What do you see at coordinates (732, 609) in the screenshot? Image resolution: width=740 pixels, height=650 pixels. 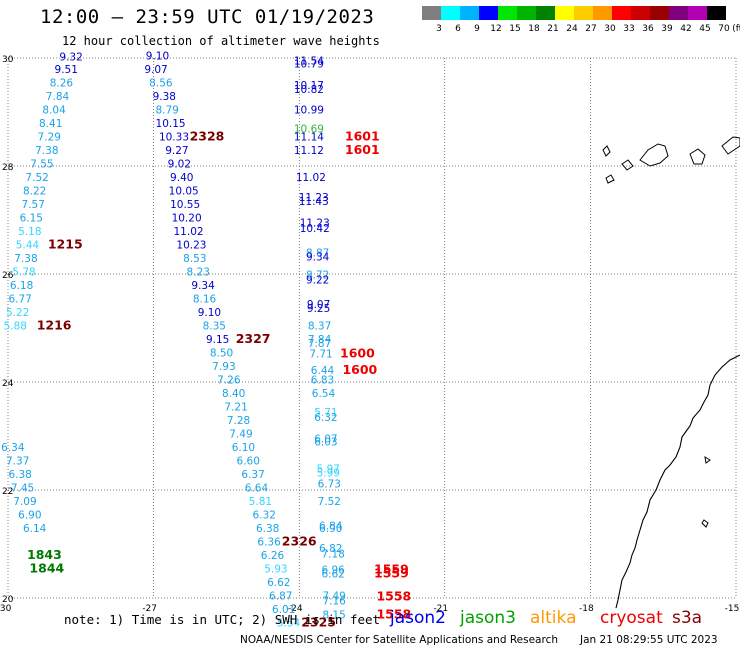 I see `lon-tick-label: -15` at bounding box center [732, 609].